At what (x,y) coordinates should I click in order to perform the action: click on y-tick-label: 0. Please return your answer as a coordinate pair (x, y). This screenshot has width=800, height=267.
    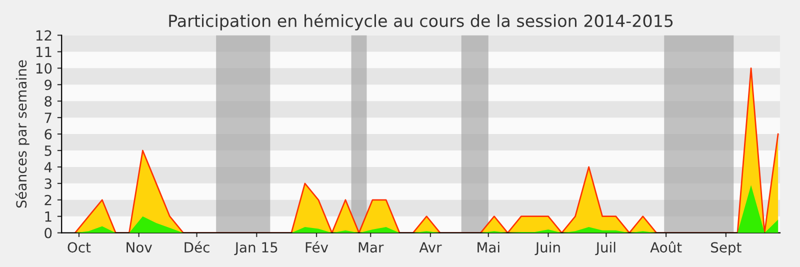
    Looking at the image, I should click on (48, 233).